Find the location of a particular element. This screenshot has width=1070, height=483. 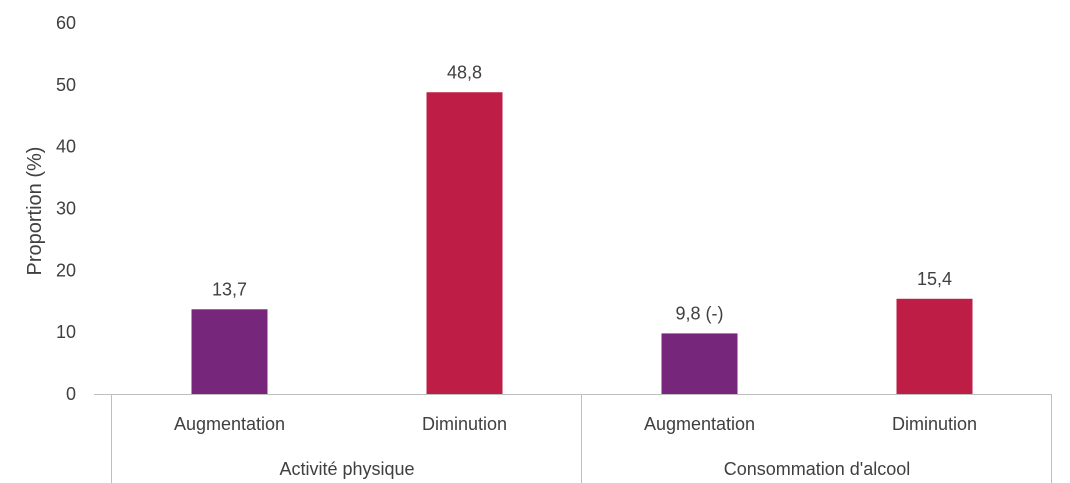

y-tick-label: 30 is located at coordinates (66, 209).